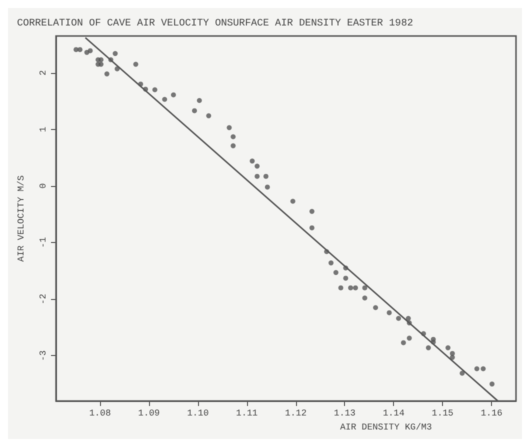 This screenshot has width=530, height=447. I want to click on y-tick-label: -2, so click(43, 299).